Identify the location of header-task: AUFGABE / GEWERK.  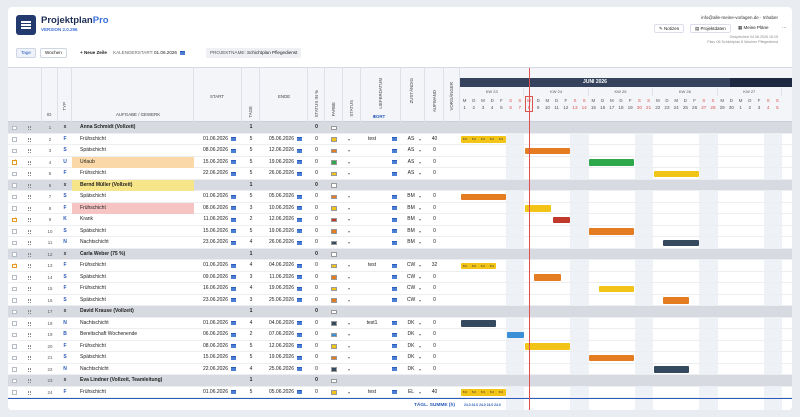
(133, 95).